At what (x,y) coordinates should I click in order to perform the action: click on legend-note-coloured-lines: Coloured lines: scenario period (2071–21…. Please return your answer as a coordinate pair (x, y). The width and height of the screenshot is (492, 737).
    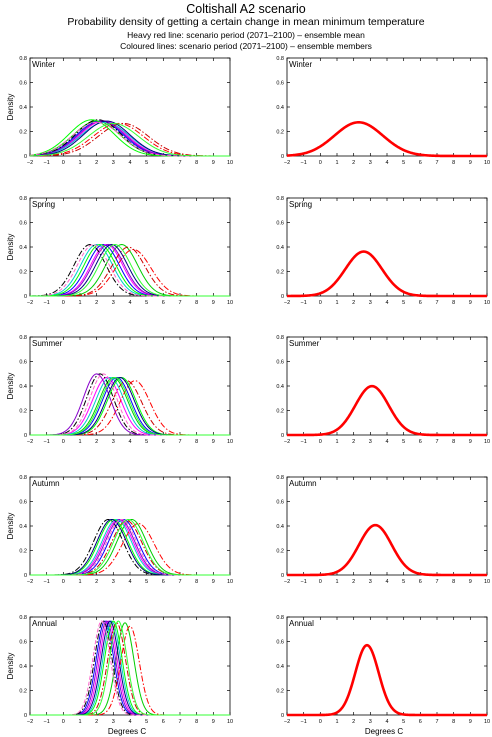
    Looking at the image, I should click on (246, 46).